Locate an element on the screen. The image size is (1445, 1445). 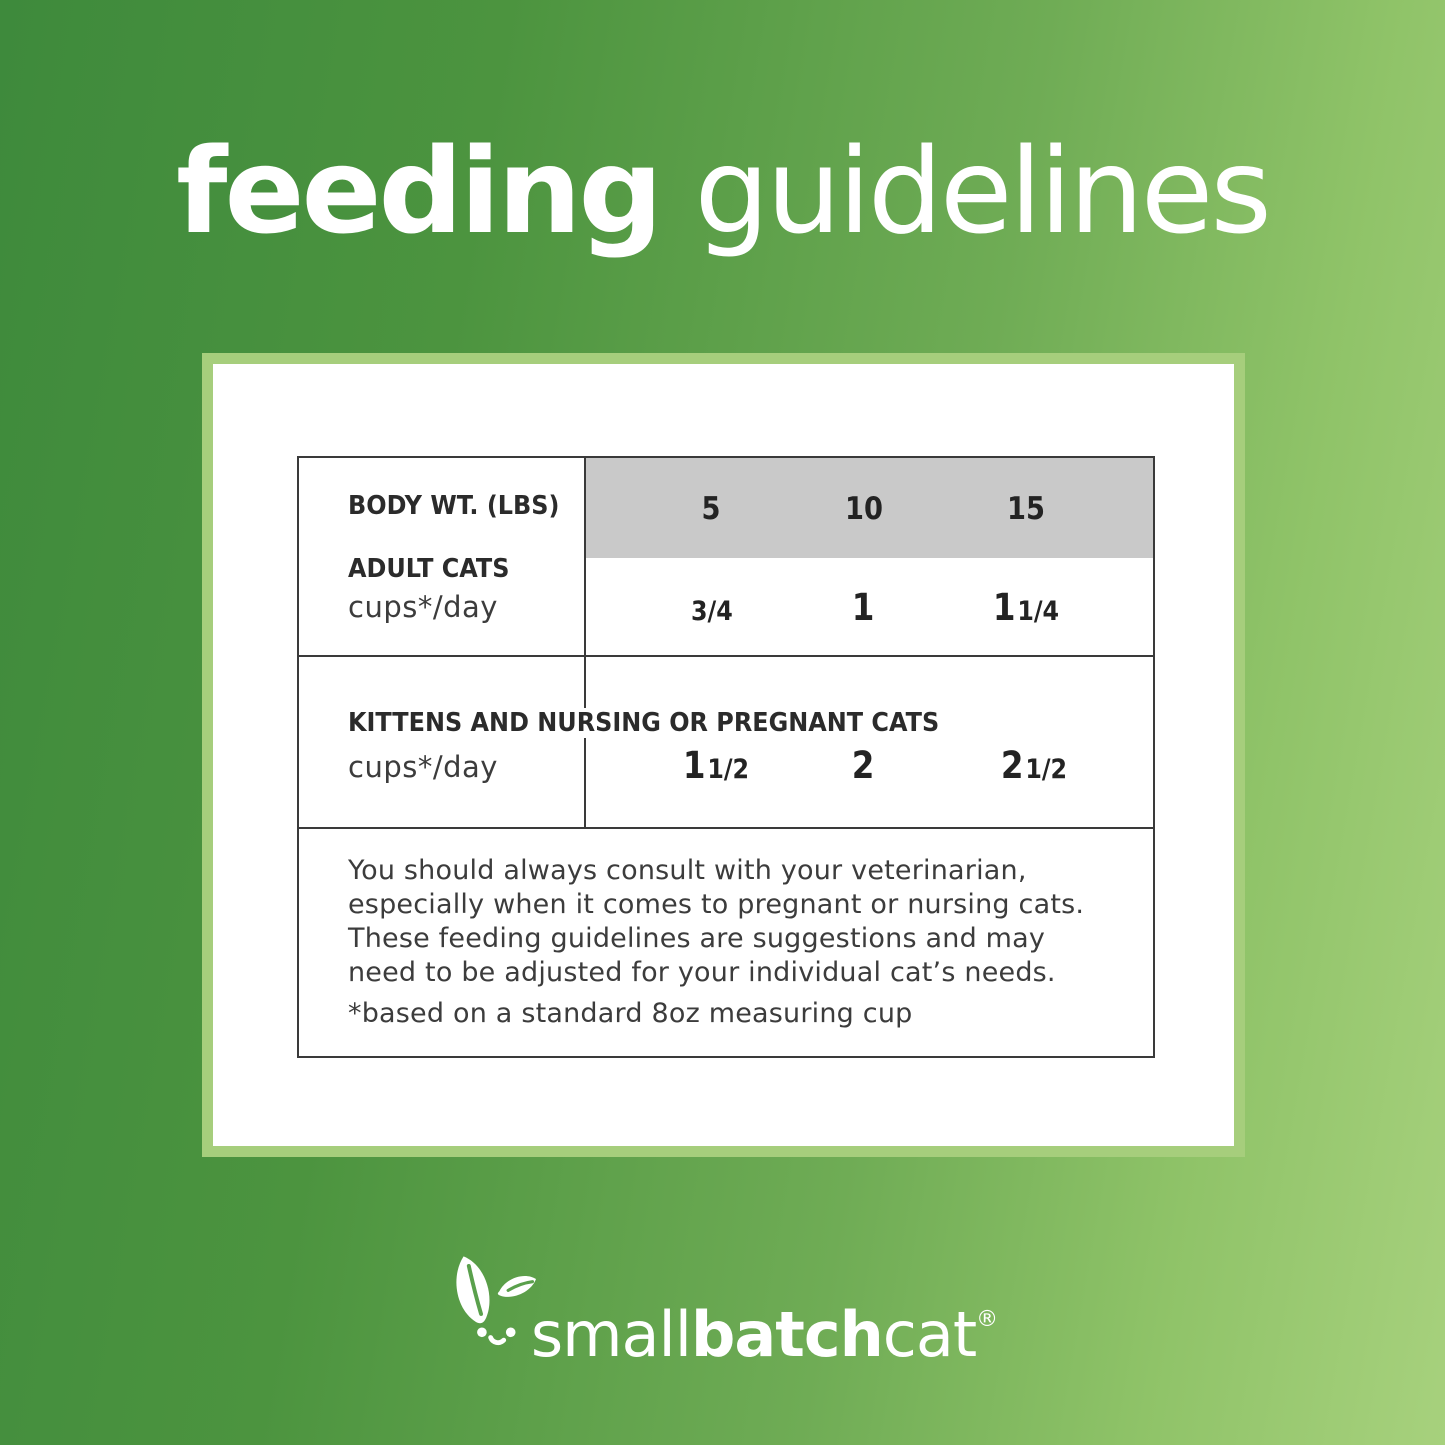
title-word-guidelines: guidelines is located at coordinates (982, 191).